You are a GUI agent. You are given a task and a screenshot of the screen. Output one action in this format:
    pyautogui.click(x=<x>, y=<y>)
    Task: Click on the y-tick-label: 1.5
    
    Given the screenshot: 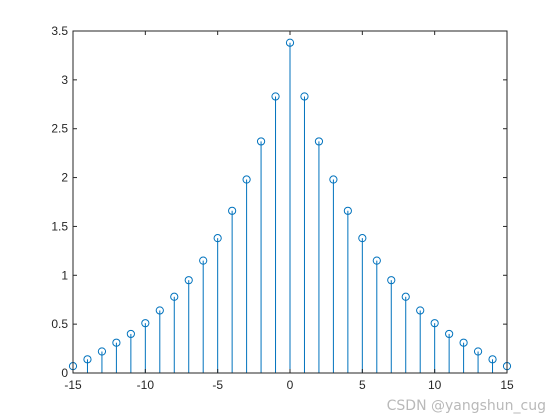 What is the action you would take?
    pyautogui.click(x=59, y=226)
    